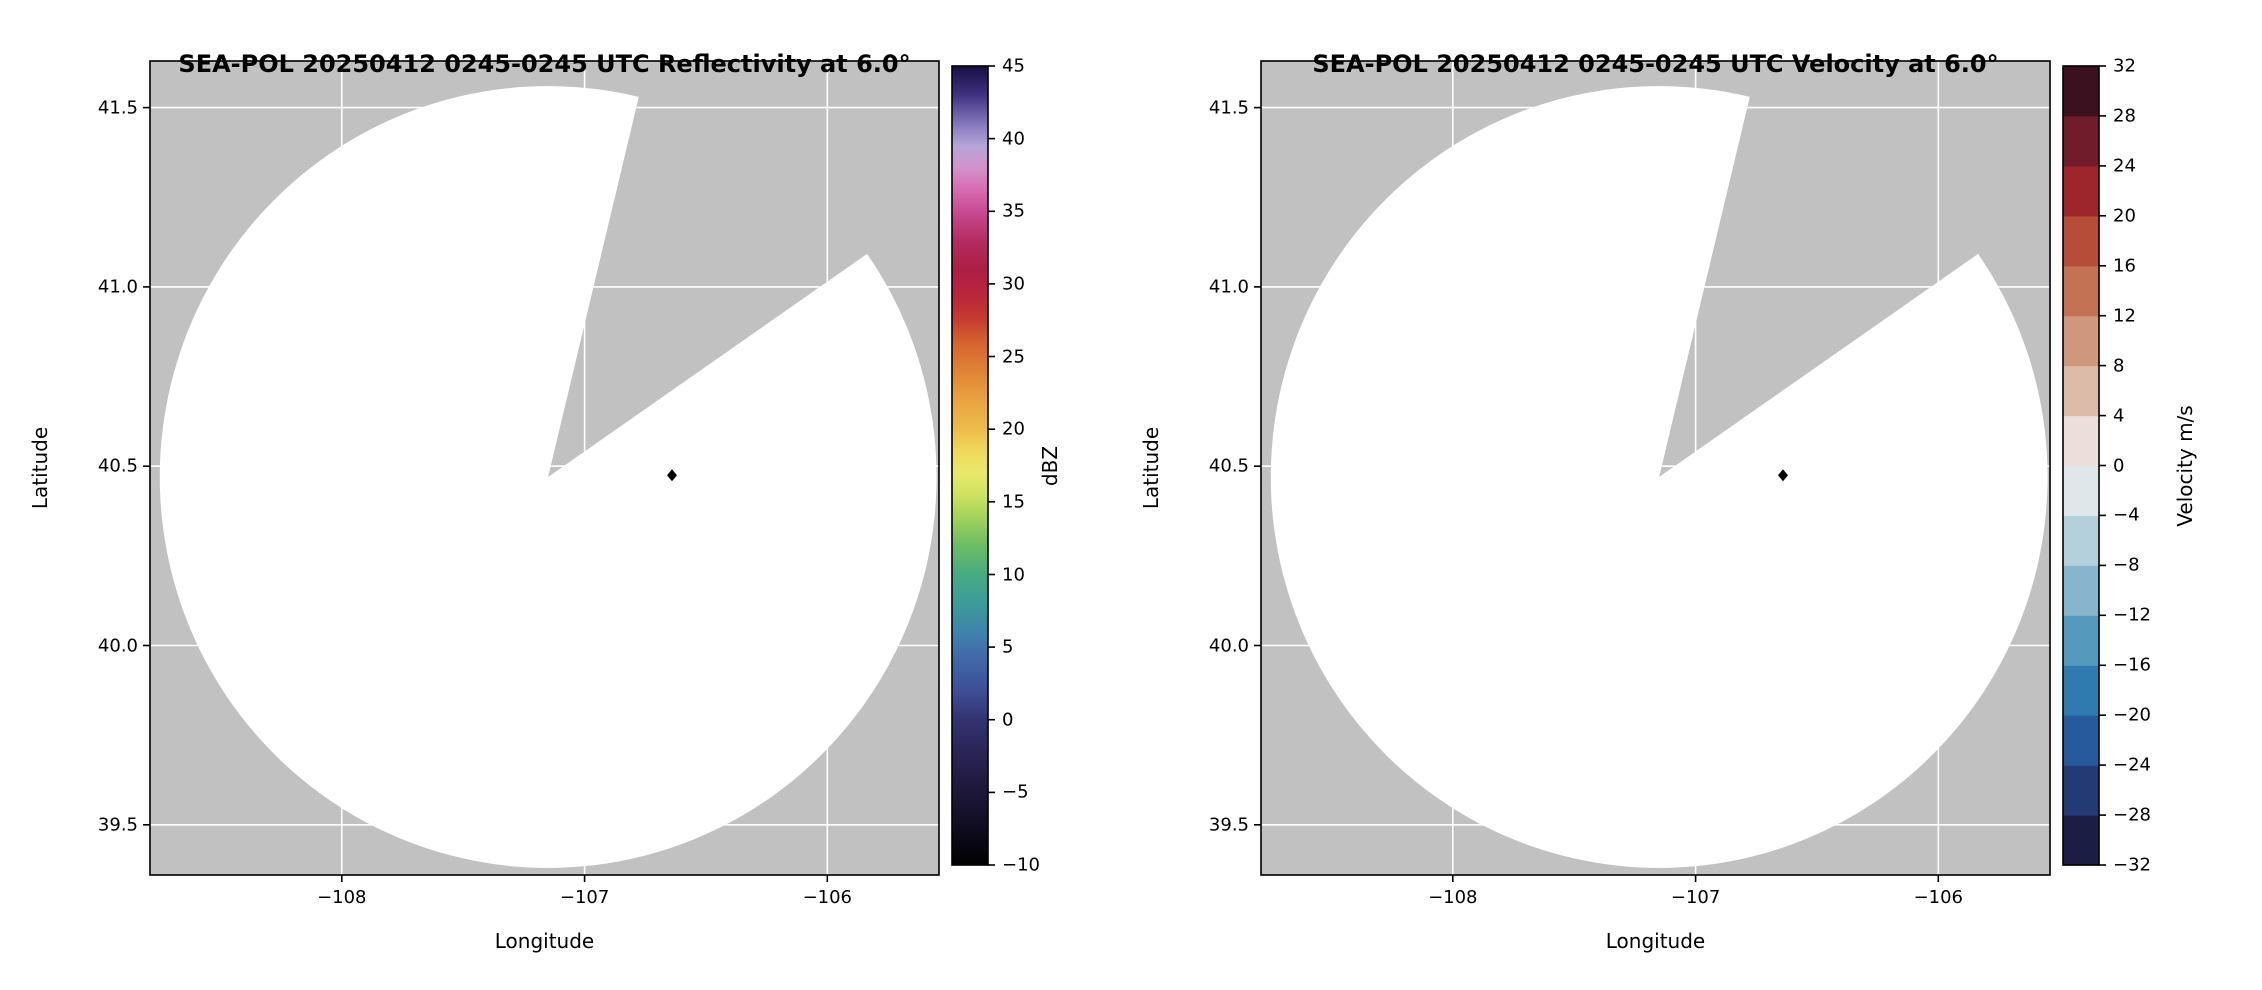  I want to click on colorbar-tick-label: −16, so click(2132, 665).